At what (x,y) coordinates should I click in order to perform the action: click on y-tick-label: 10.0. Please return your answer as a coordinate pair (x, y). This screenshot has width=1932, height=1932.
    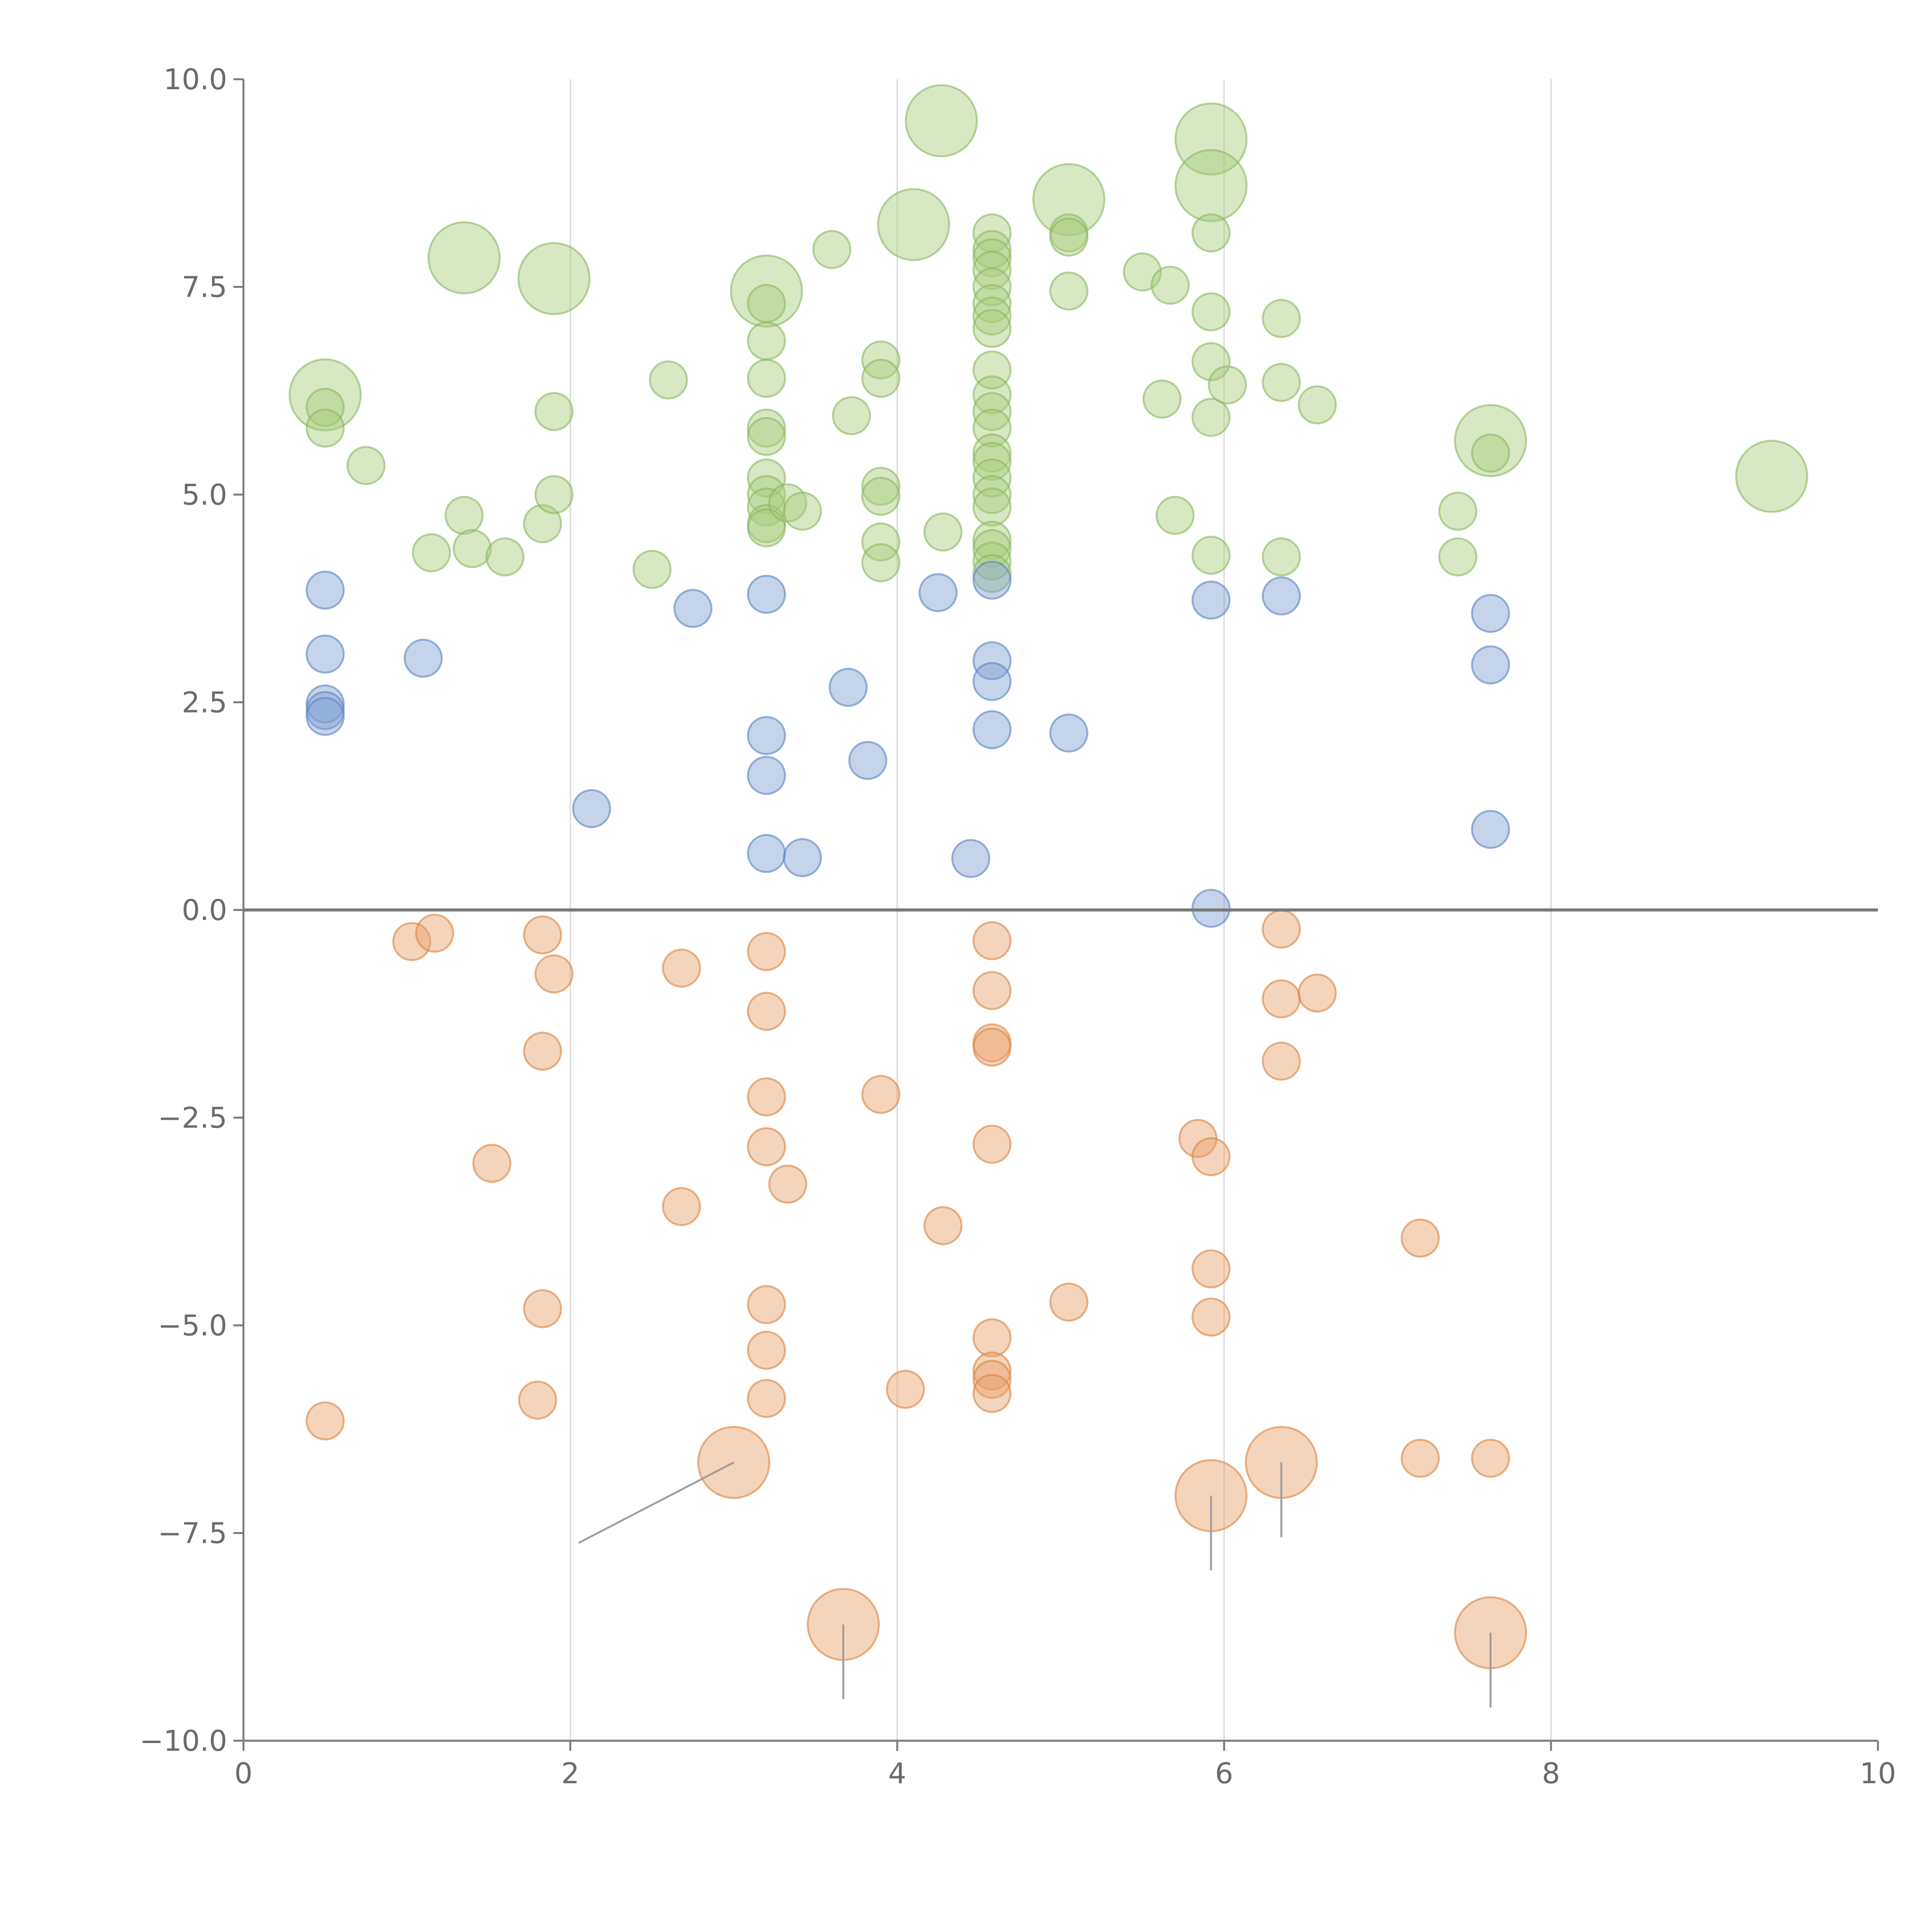
    Looking at the image, I should click on (195, 79).